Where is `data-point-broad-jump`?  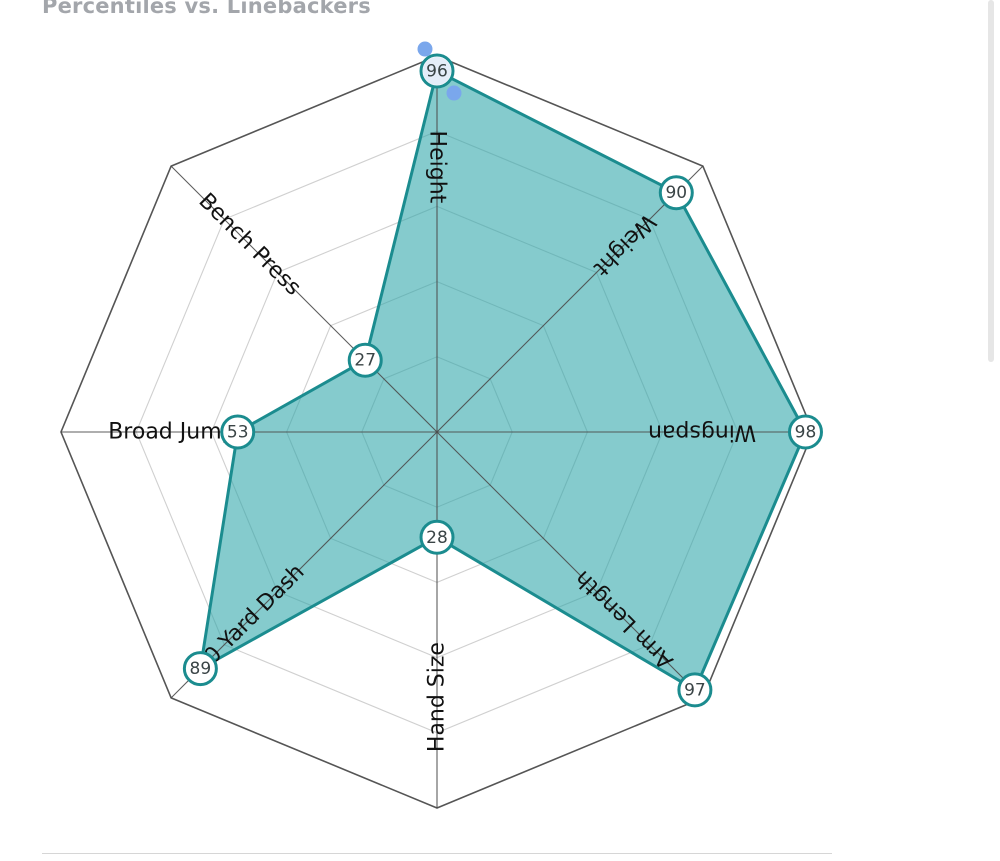
data-point-broad-jump is located at coordinates (238, 432).